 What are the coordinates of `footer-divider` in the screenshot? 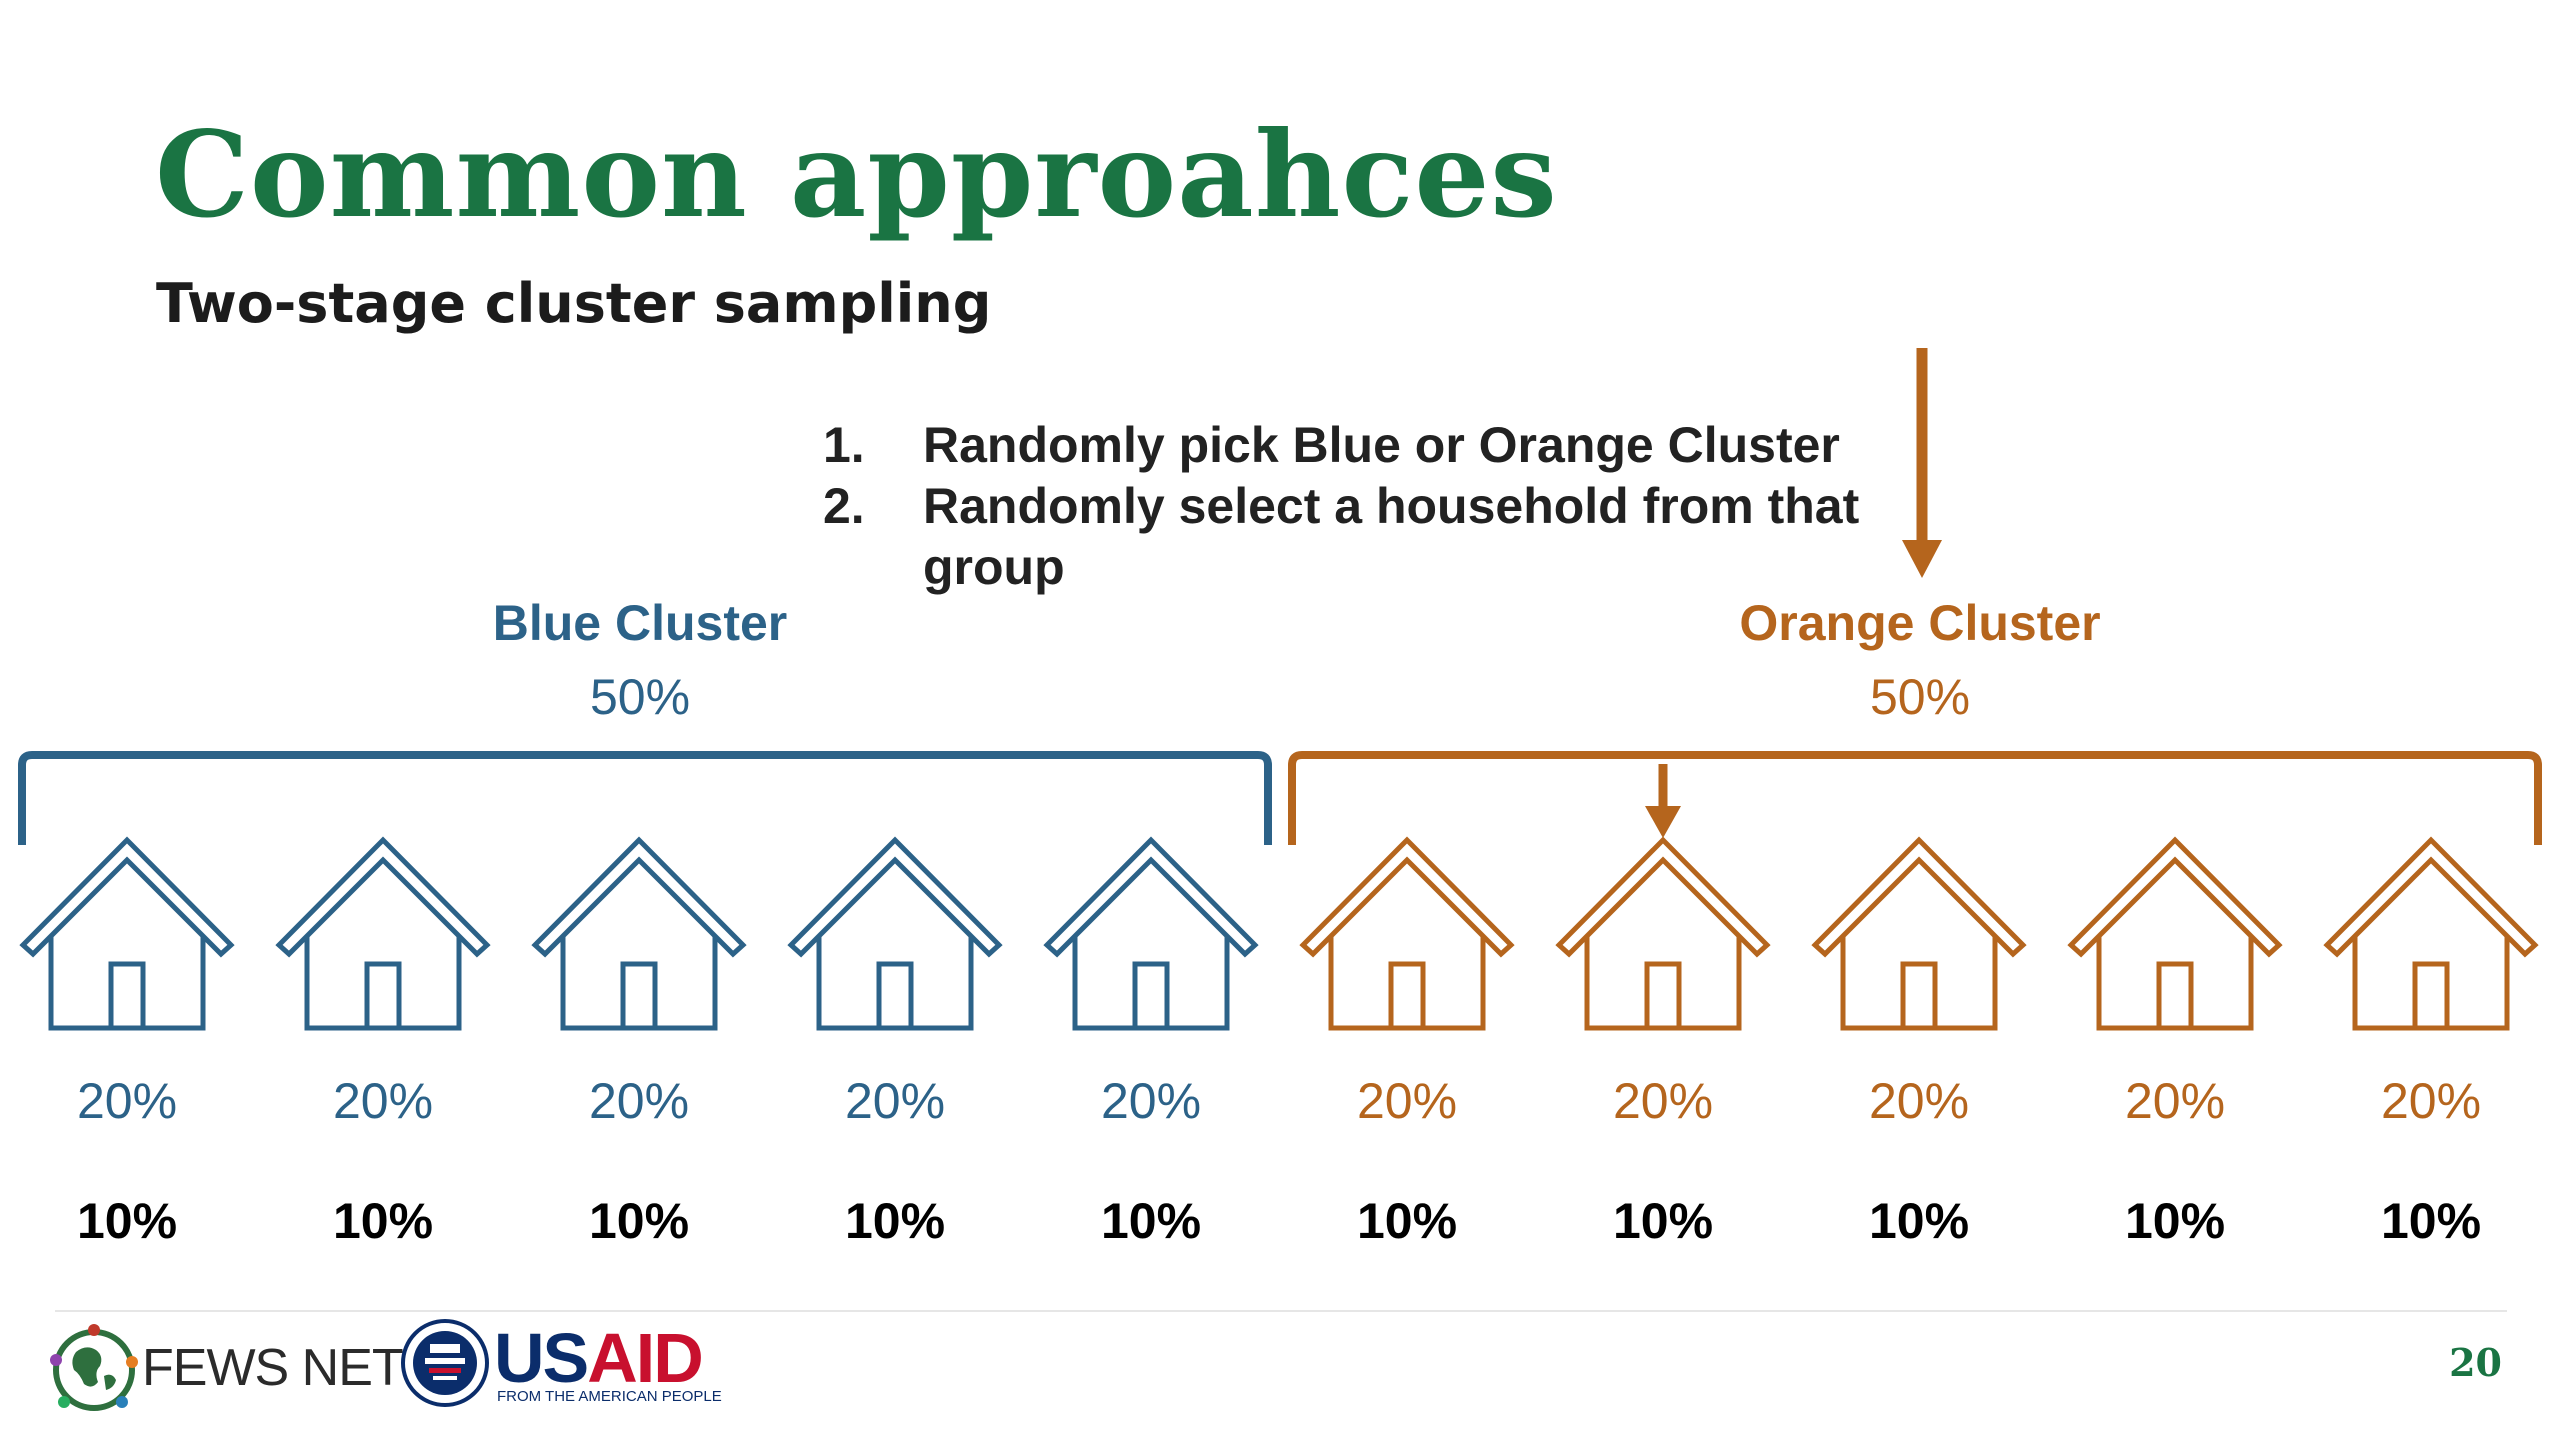 It's located at (1281, 1311).